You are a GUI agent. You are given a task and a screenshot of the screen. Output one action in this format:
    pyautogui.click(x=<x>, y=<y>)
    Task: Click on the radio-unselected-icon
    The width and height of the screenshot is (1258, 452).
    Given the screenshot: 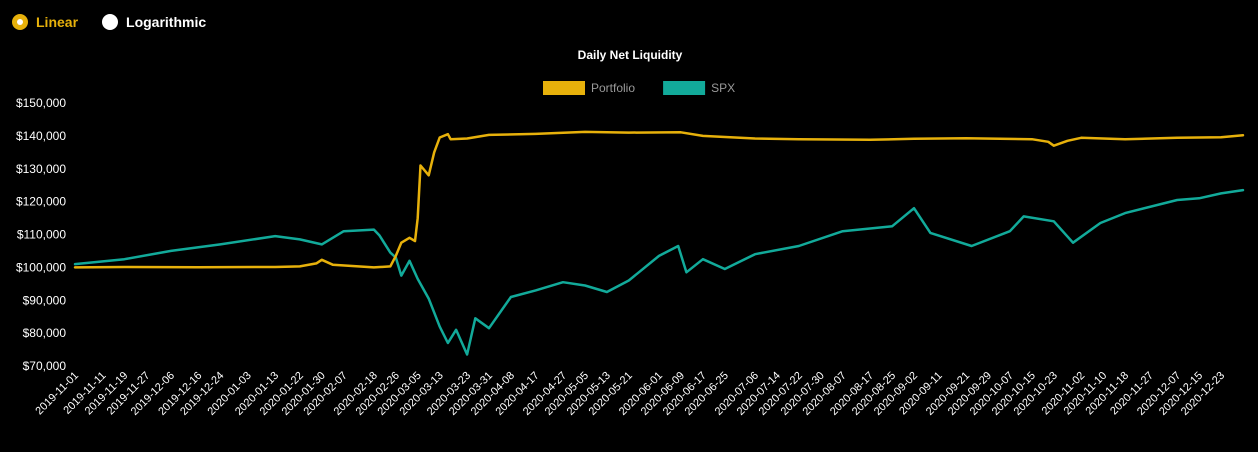 What is the action you would take?
    pyautogui.click(x=110, y=22)
    